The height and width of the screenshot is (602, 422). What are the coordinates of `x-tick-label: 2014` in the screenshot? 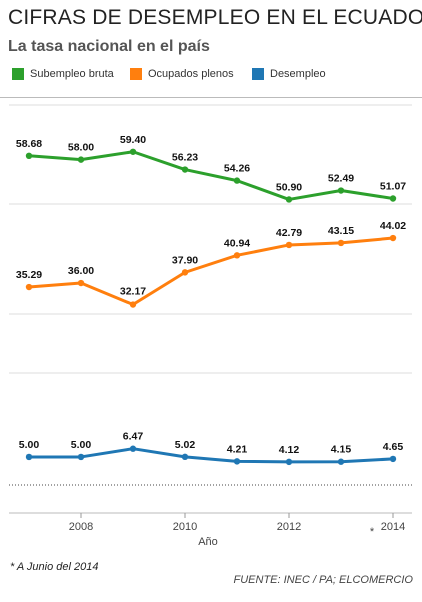 It's located at (393, 527).